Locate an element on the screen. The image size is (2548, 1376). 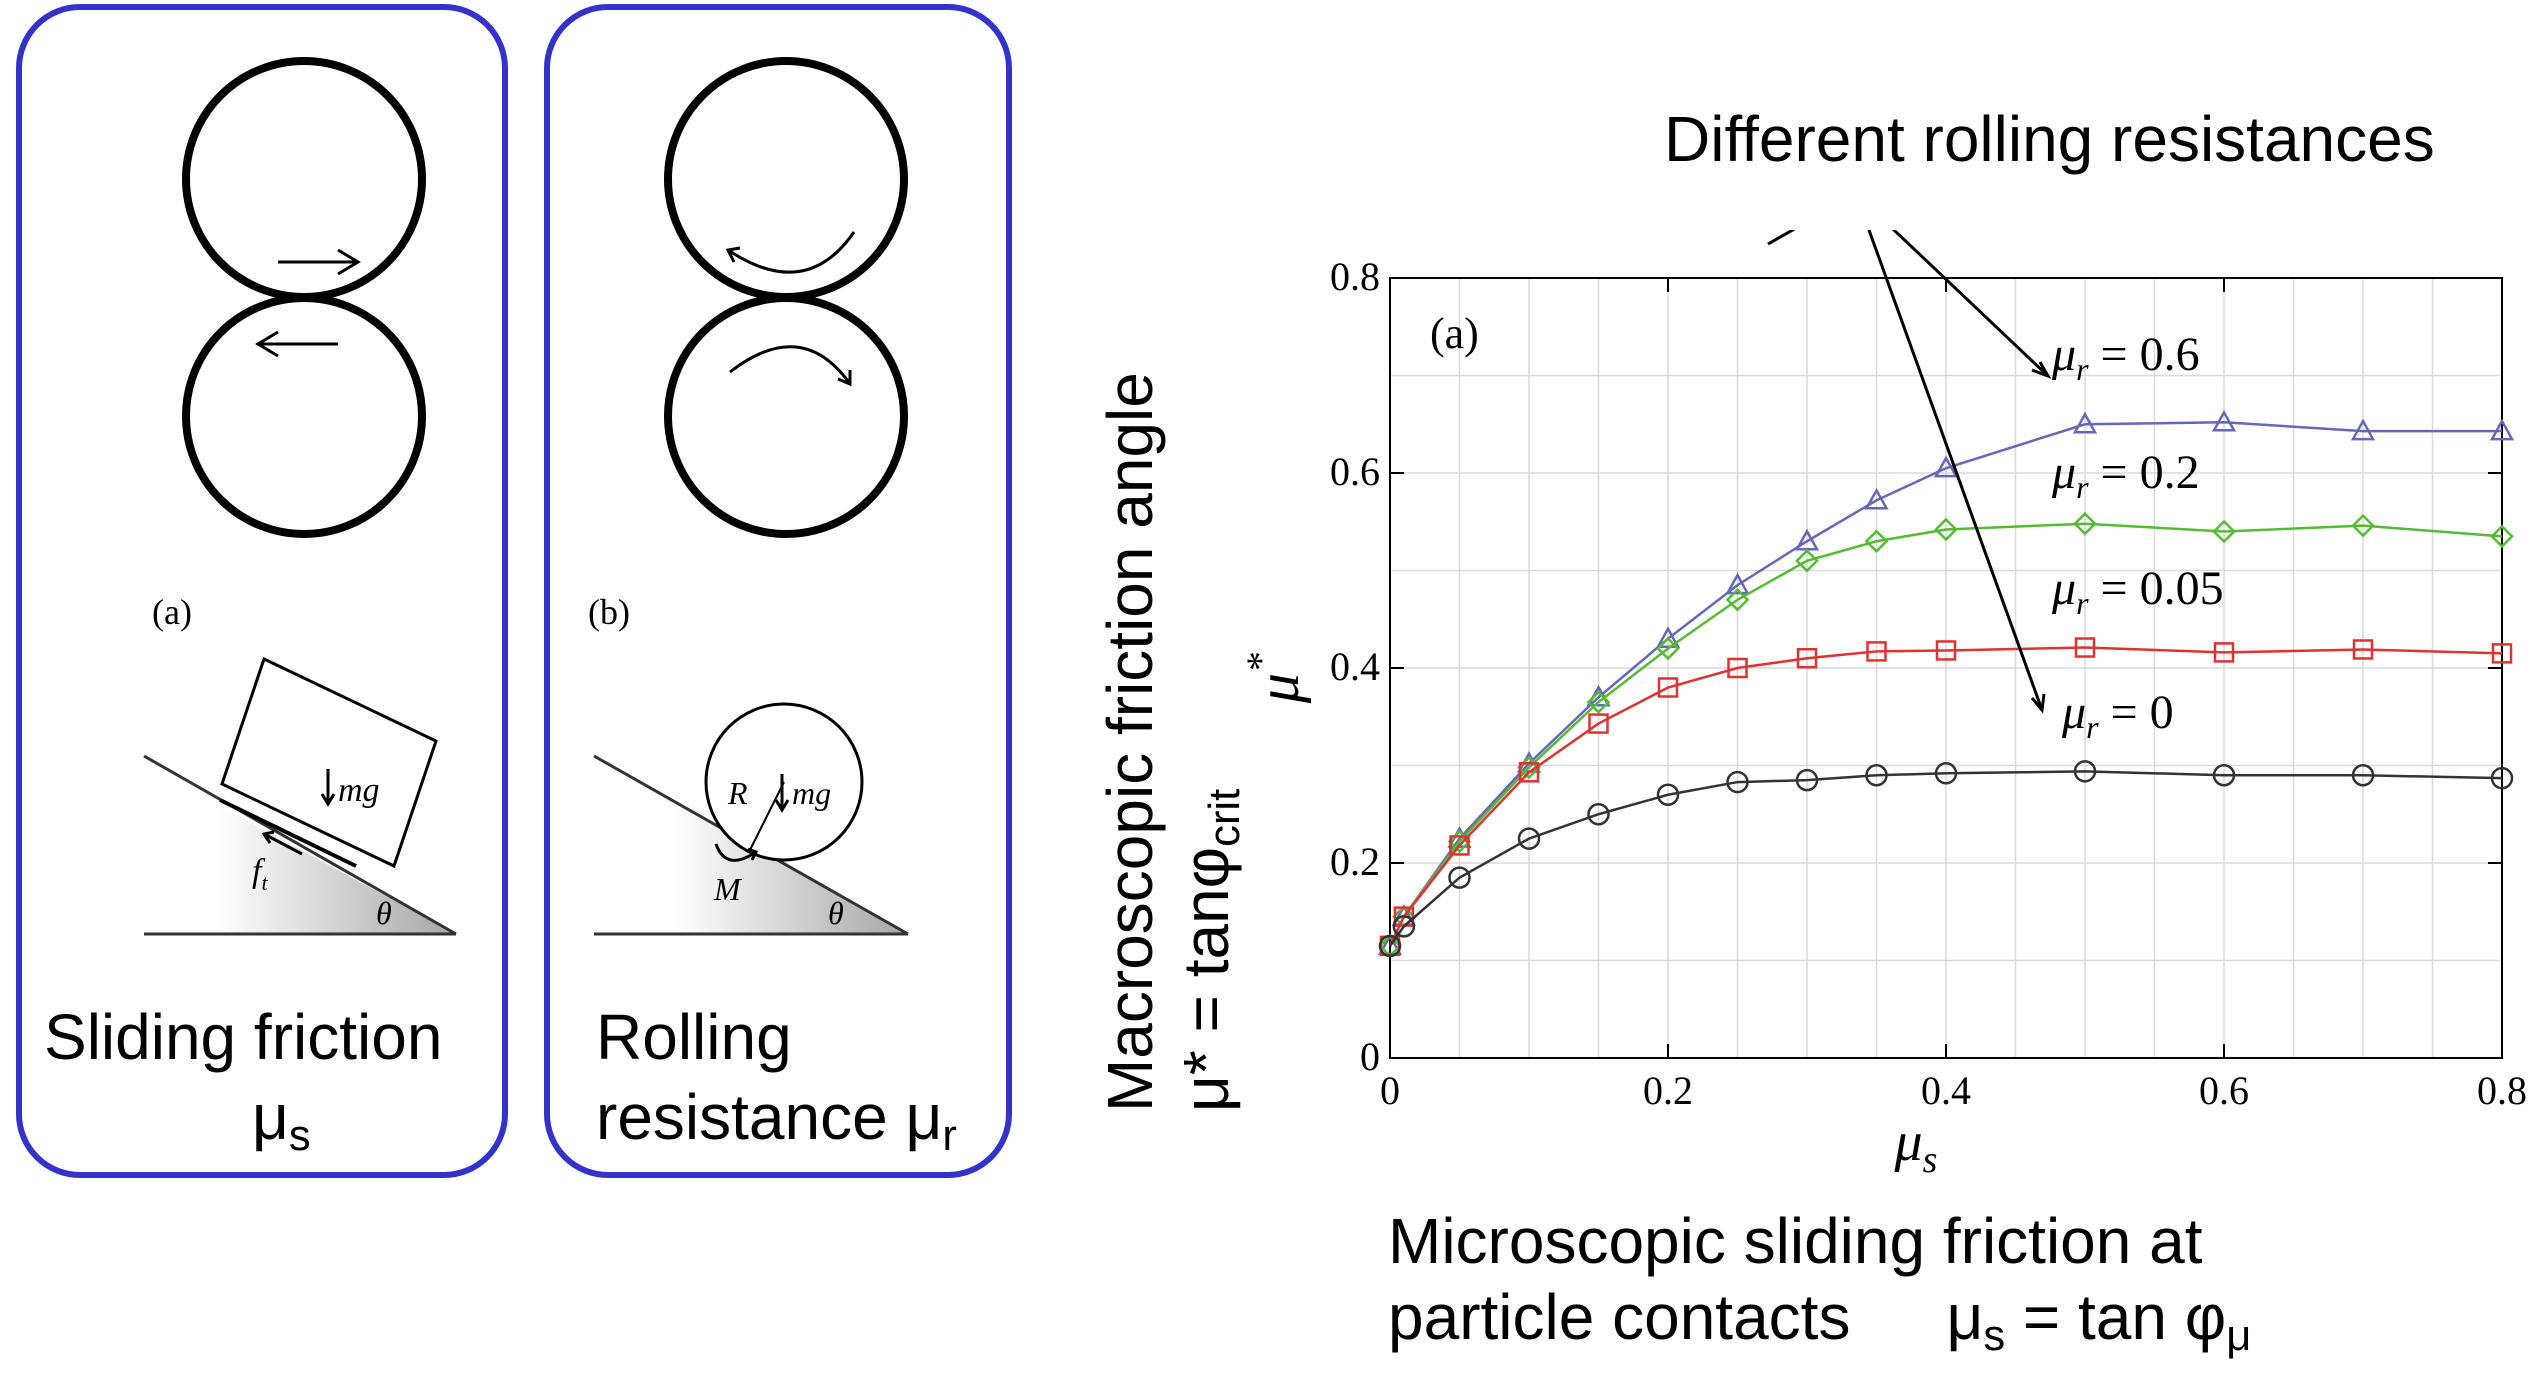
series-square: μr = 0.05 is located at coordinates (1946, 759).